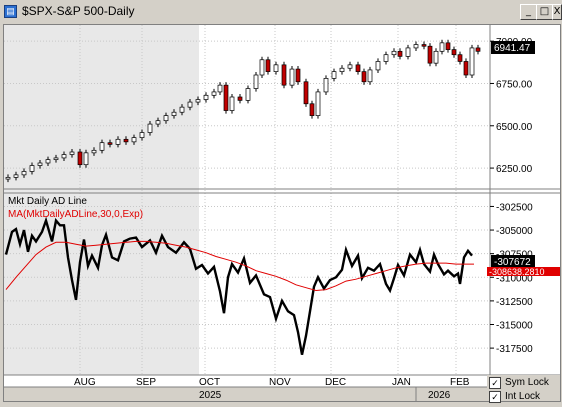 The width and height of the screenshot is (562, 407). What do you see at coordinates (401, 382) in the screenshot?
I see `month-label: JAN` at bounding box center [401, 382].